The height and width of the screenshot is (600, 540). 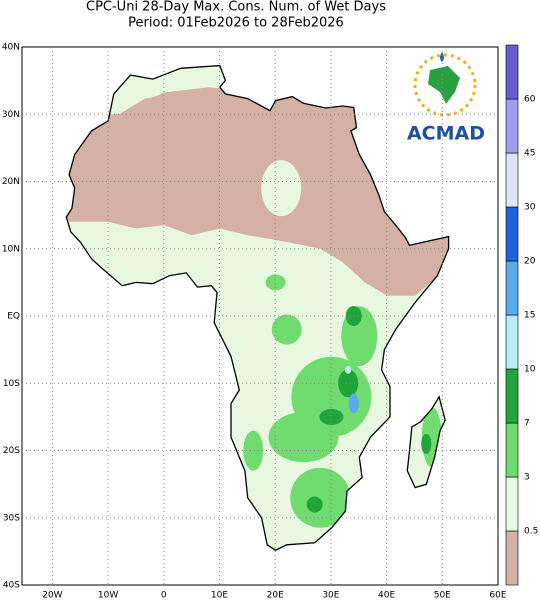 What do you see at coordinates (442, 595) in the screenshot?
I see `lon-label: 50E` at bounding box center [442, 595].